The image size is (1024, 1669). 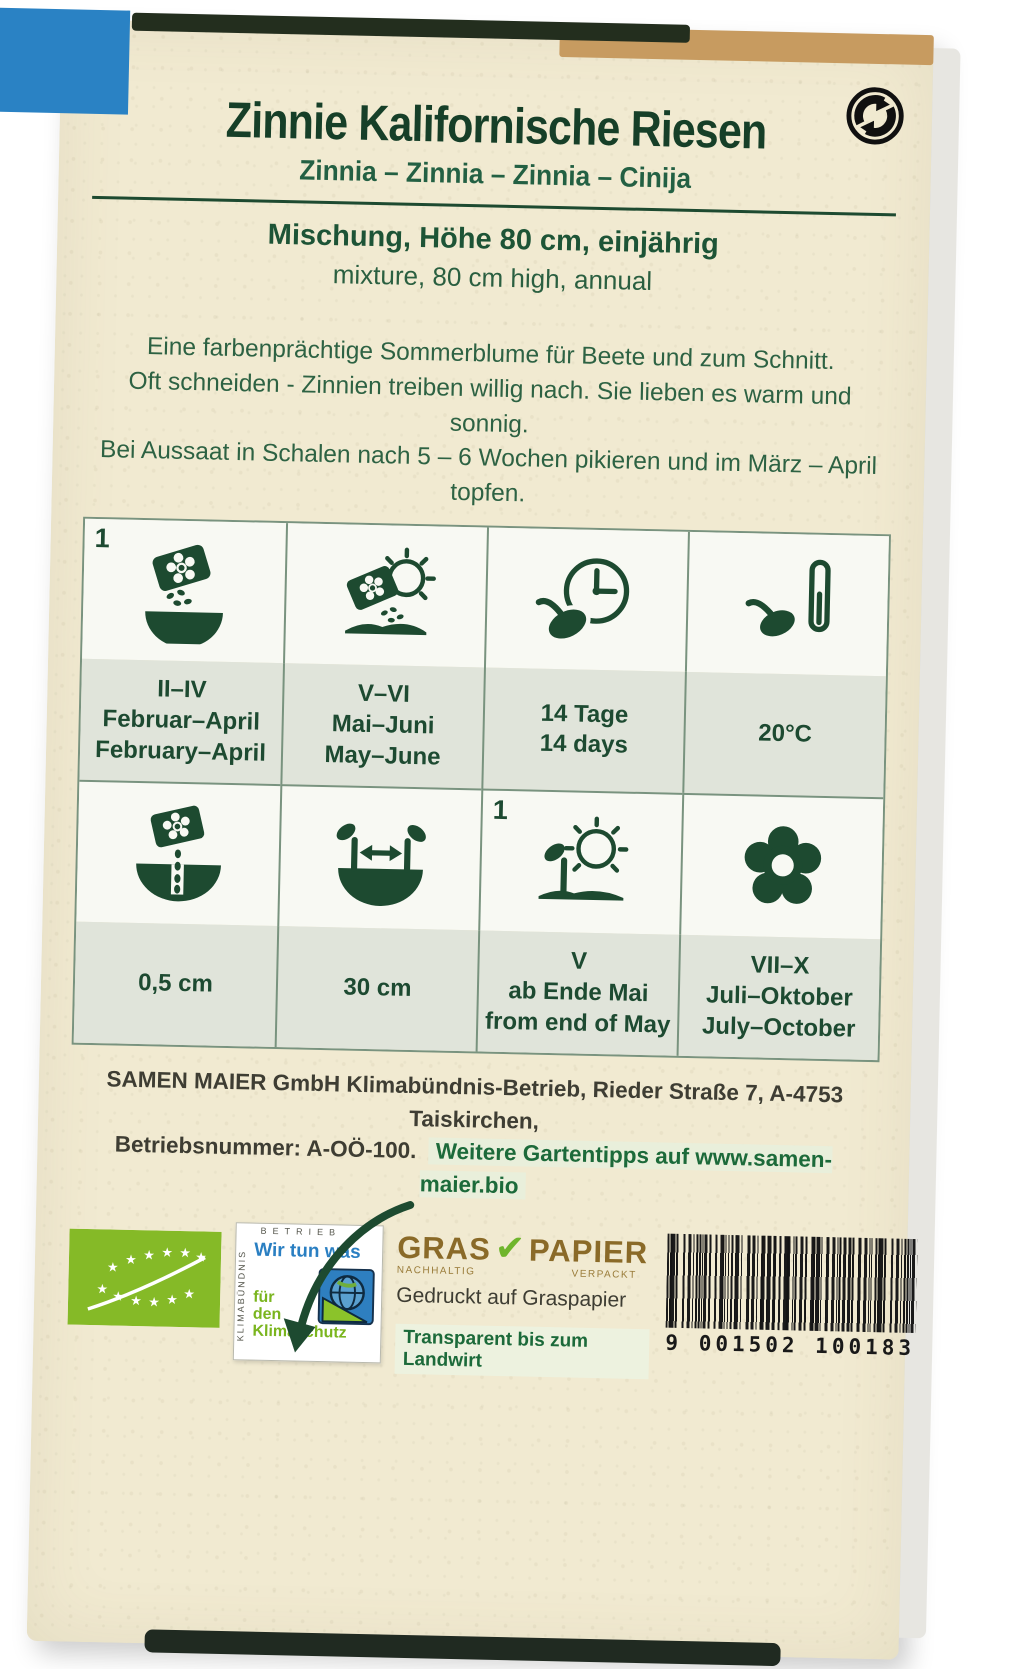 I want to click on temperature-icon, so click(x=788, y=600).